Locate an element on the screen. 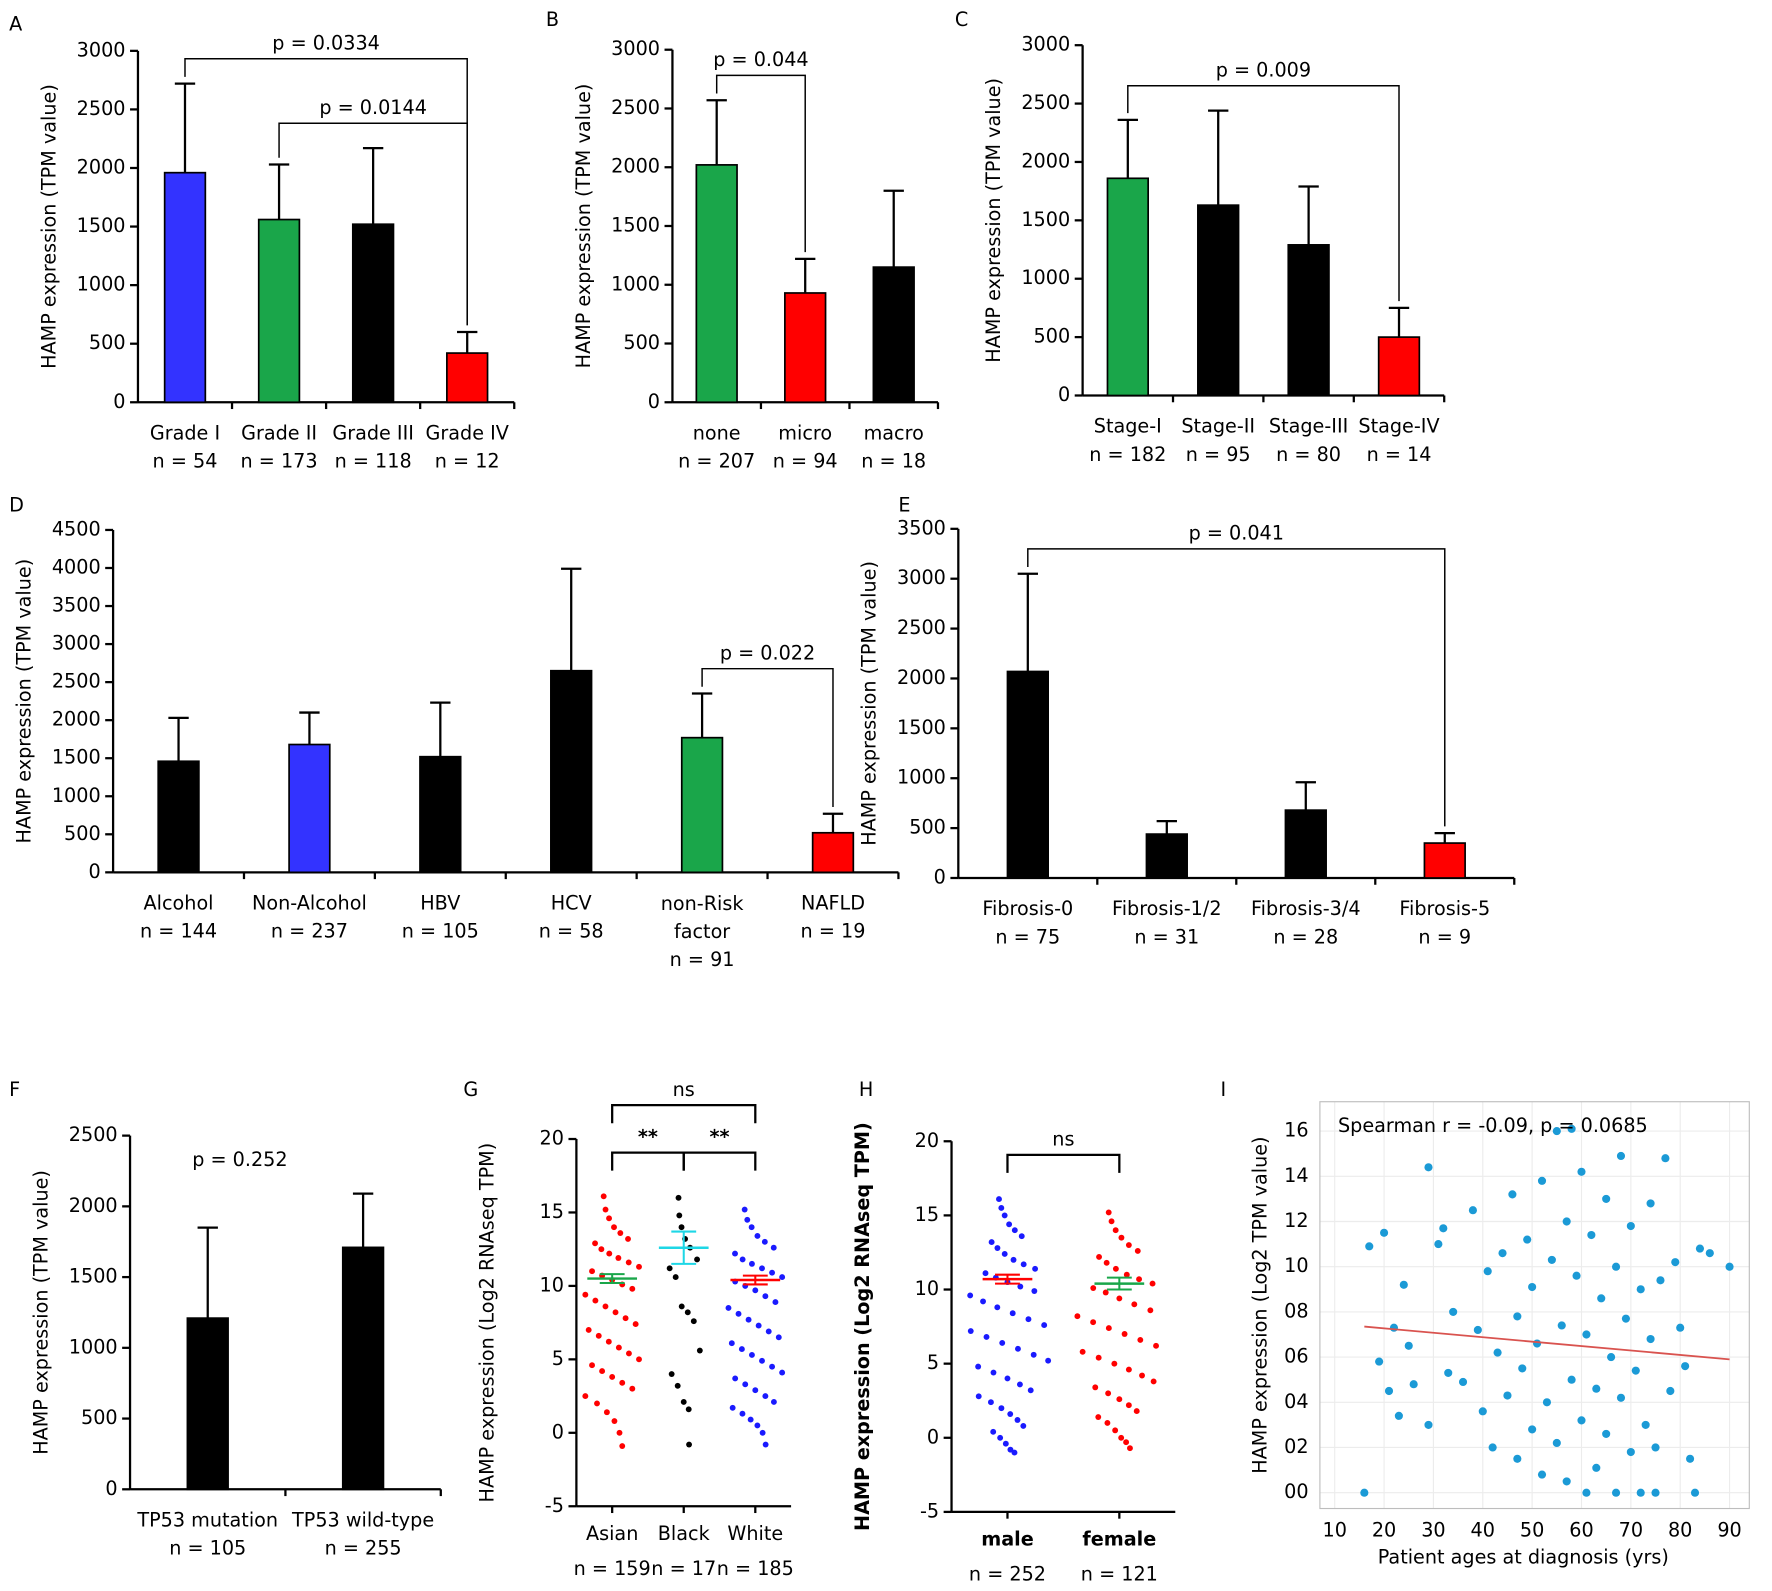 The width and height of the screenshot is (1772, 1591). sample-size-label: n = 159 is located at coordinates (612, 1568).